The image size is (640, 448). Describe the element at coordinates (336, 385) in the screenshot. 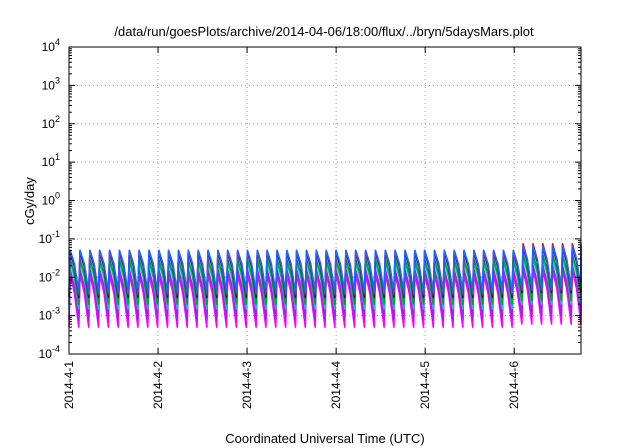

I see `x-tick-label: 2014-4-4` at that location.